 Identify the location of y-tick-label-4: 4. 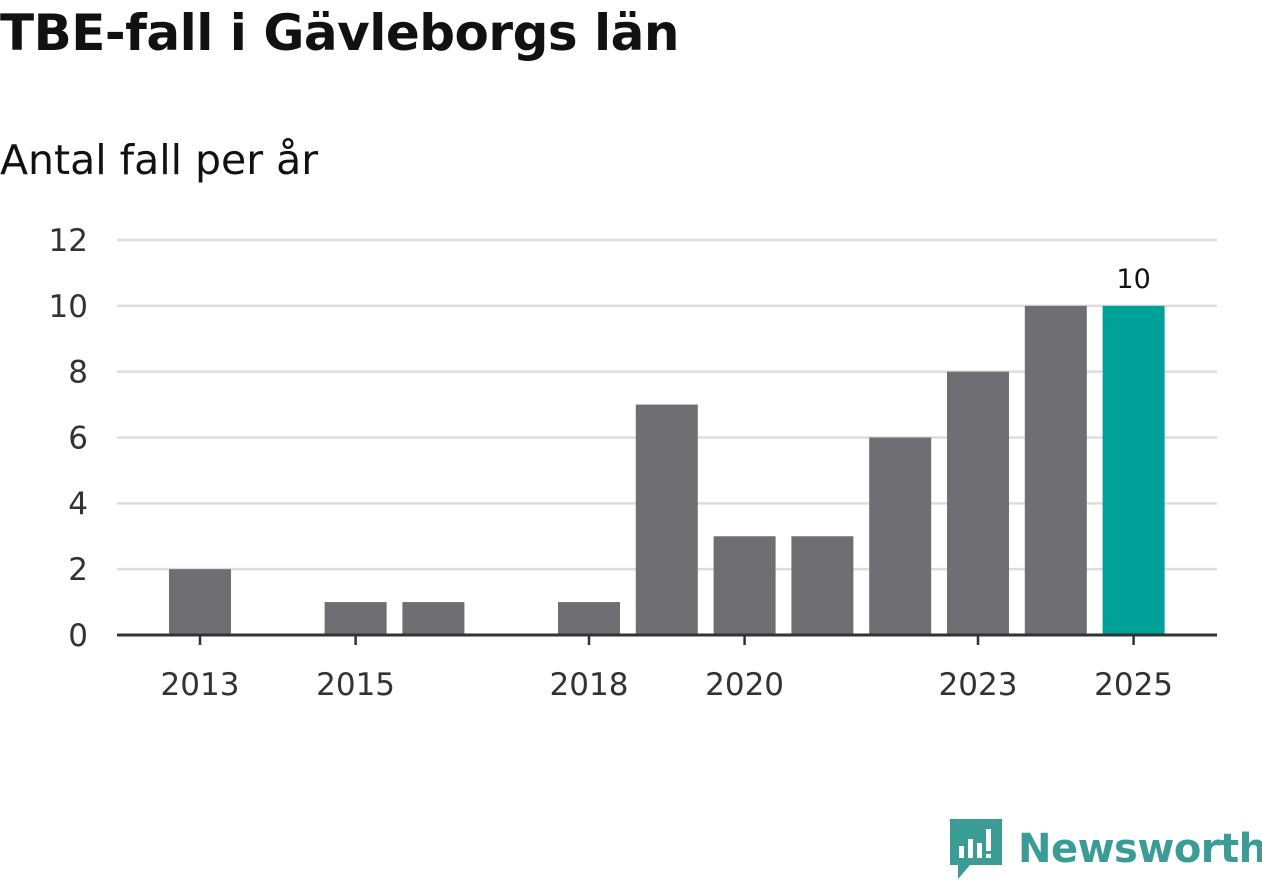
(78, 504).